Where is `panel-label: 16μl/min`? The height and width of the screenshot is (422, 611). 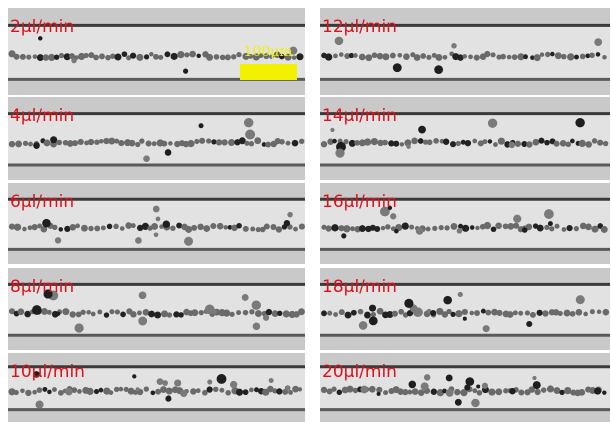
panel-label: 16μl/min is located at coordinates (359, 202).